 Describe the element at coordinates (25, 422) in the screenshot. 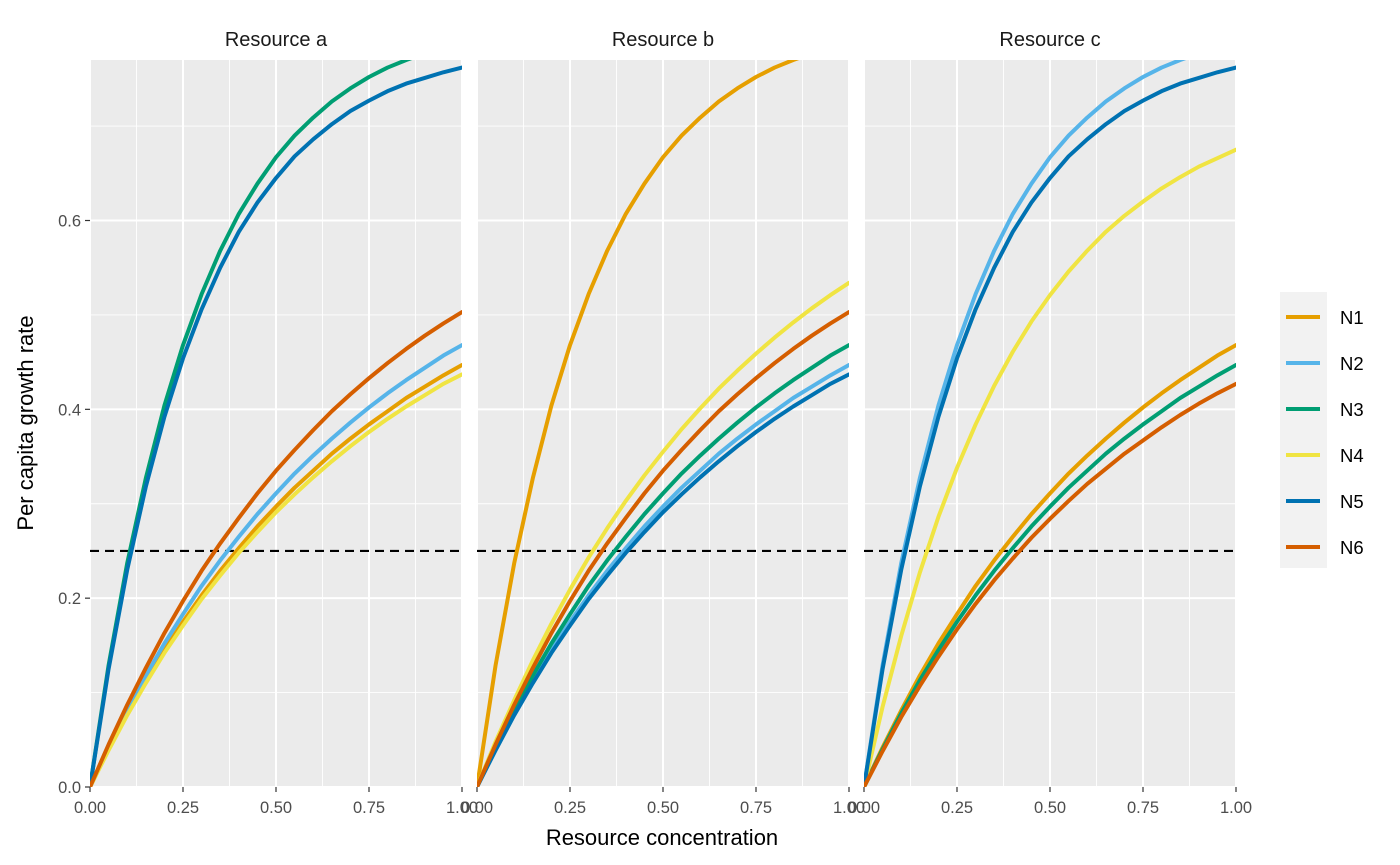

I see `y-axis-title: Per capita growth rate` at that location.